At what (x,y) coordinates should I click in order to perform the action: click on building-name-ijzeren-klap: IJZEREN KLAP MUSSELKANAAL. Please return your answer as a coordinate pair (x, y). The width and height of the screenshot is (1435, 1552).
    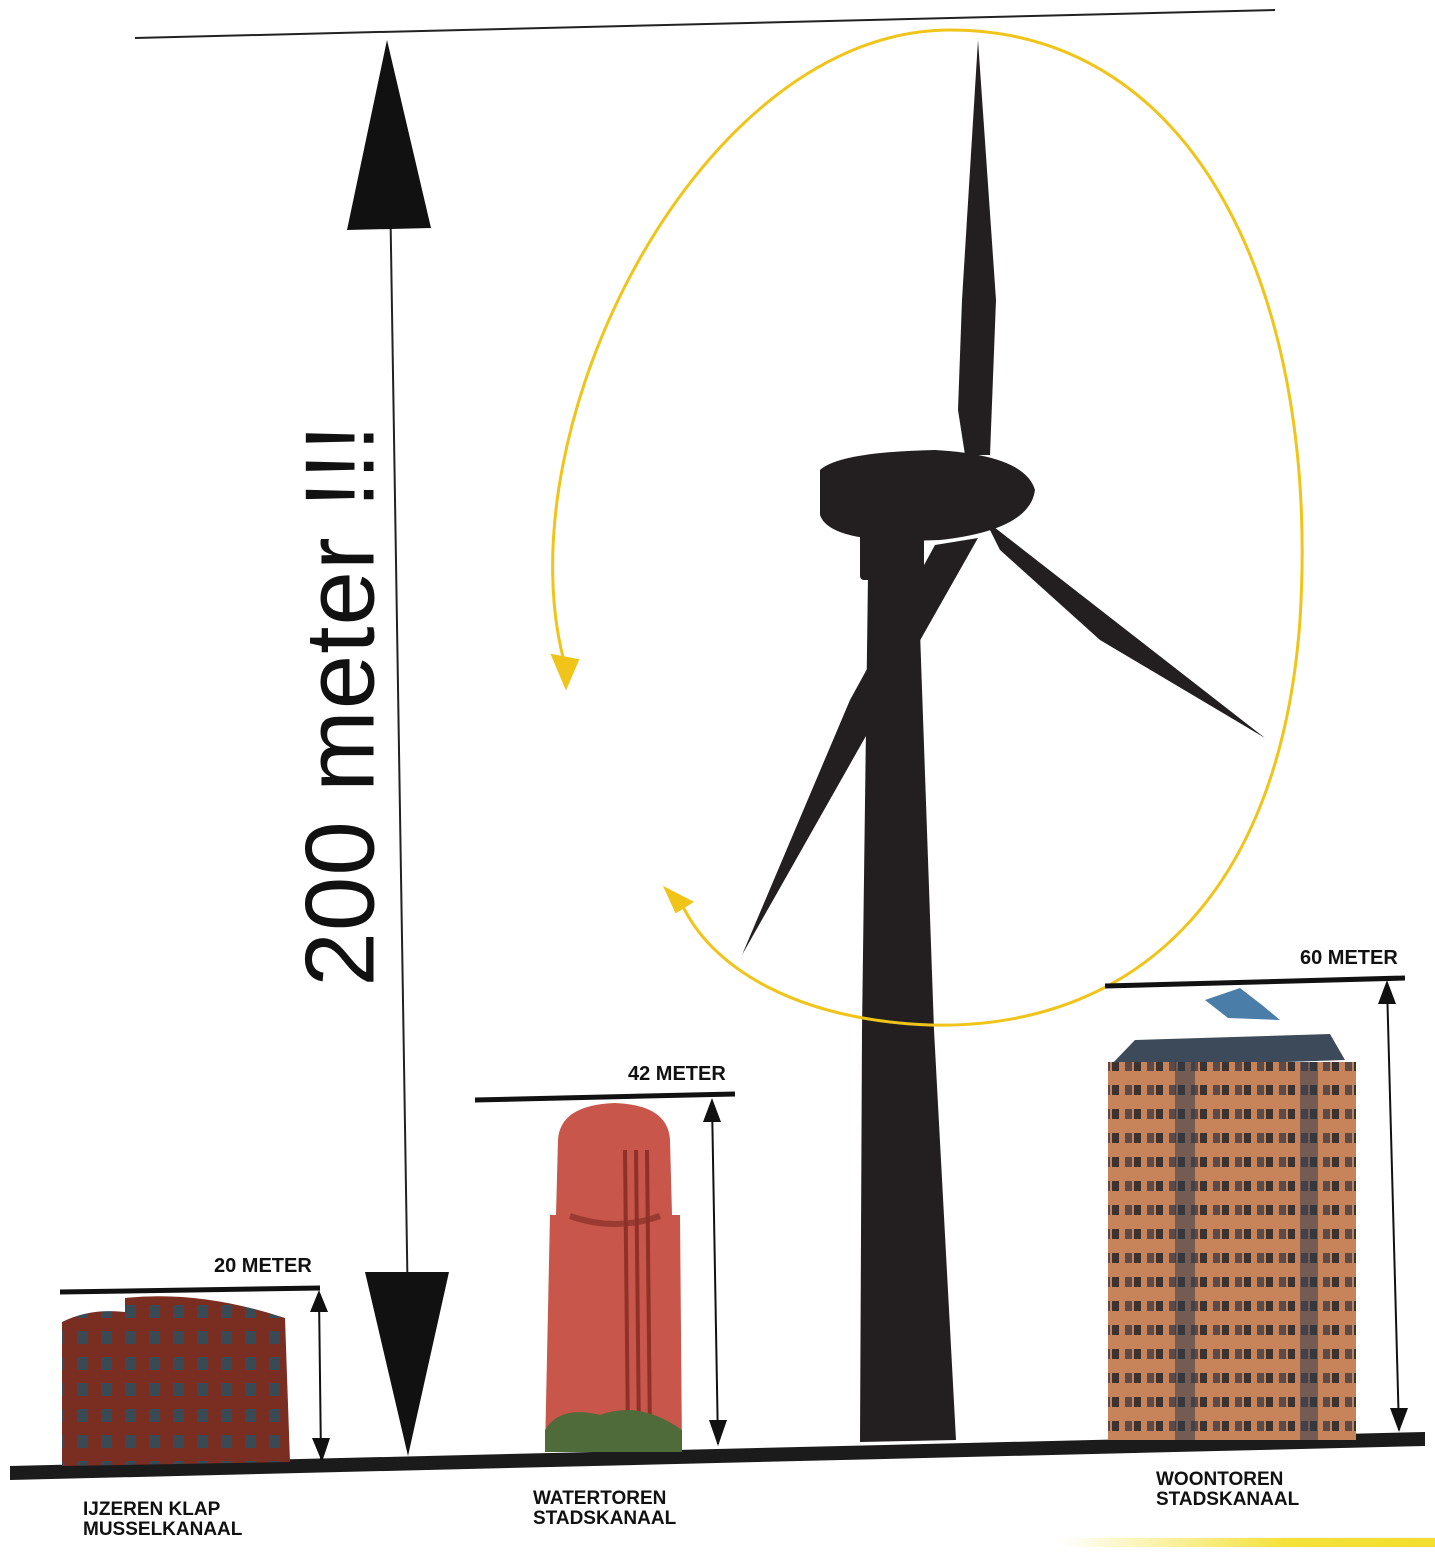
    Looking at the image, I should click on (162, 1520).